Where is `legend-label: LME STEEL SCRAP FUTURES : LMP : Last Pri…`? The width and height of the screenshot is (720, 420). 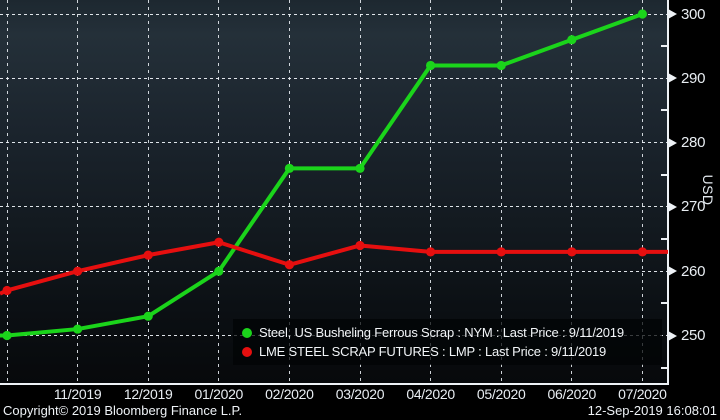
legend-label: LME STEEL SCRAP FUTURES : LMP : Last Pri… is located at coordinates (433, 351).